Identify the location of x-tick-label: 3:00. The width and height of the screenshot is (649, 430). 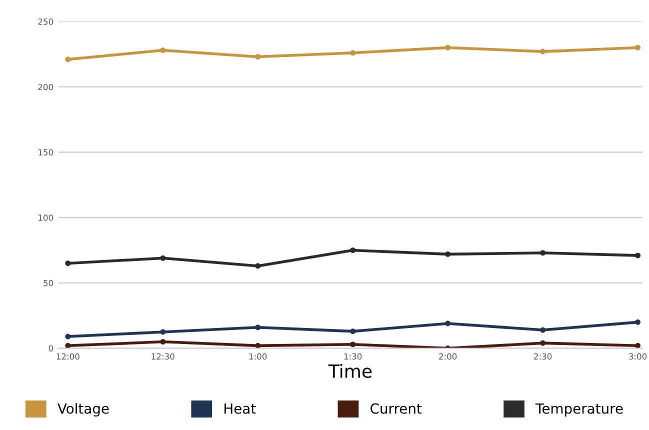
(638, 356).